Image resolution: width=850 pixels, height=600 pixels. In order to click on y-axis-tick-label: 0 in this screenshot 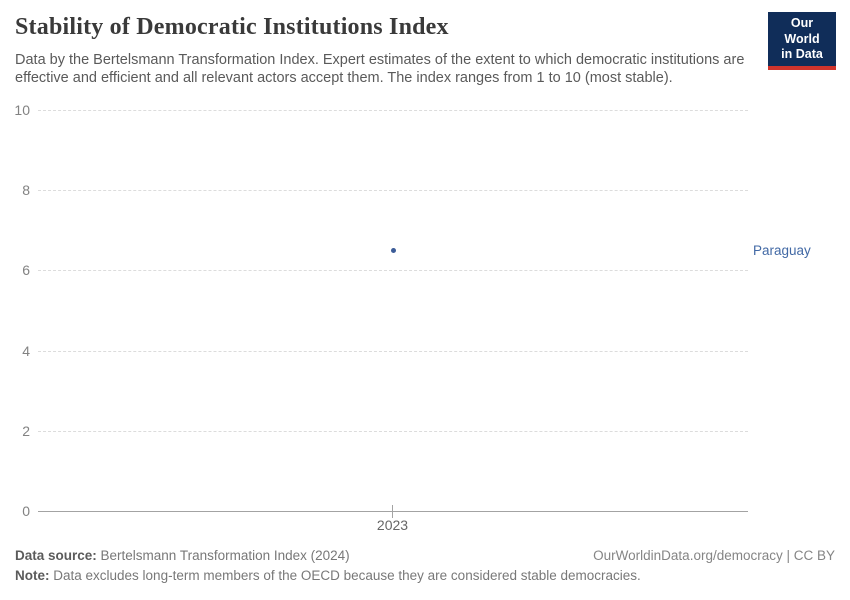, I will do `click(26, 511)`.